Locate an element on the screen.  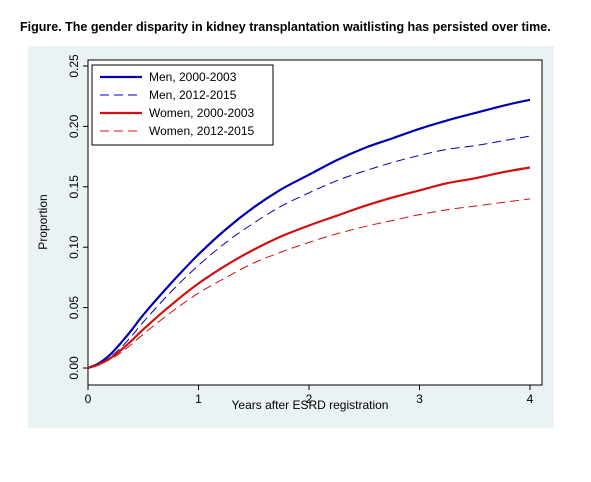
legend-box is located at coordinates (182, 105).